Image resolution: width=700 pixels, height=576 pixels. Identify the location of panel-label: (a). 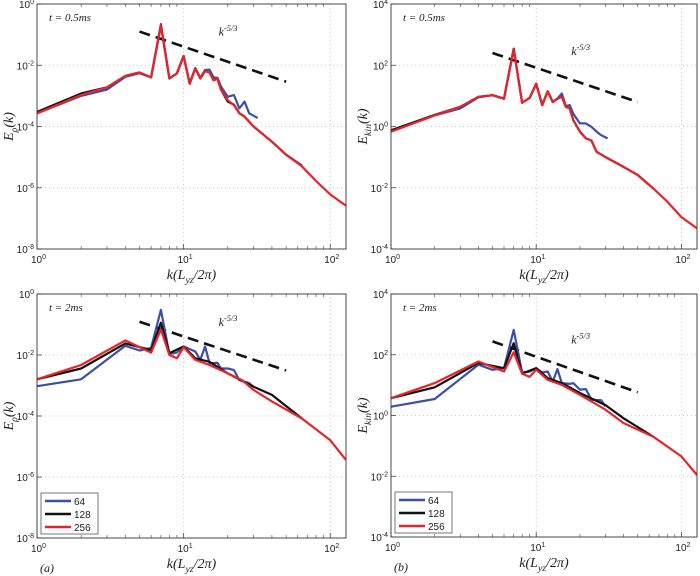
(47, 568).